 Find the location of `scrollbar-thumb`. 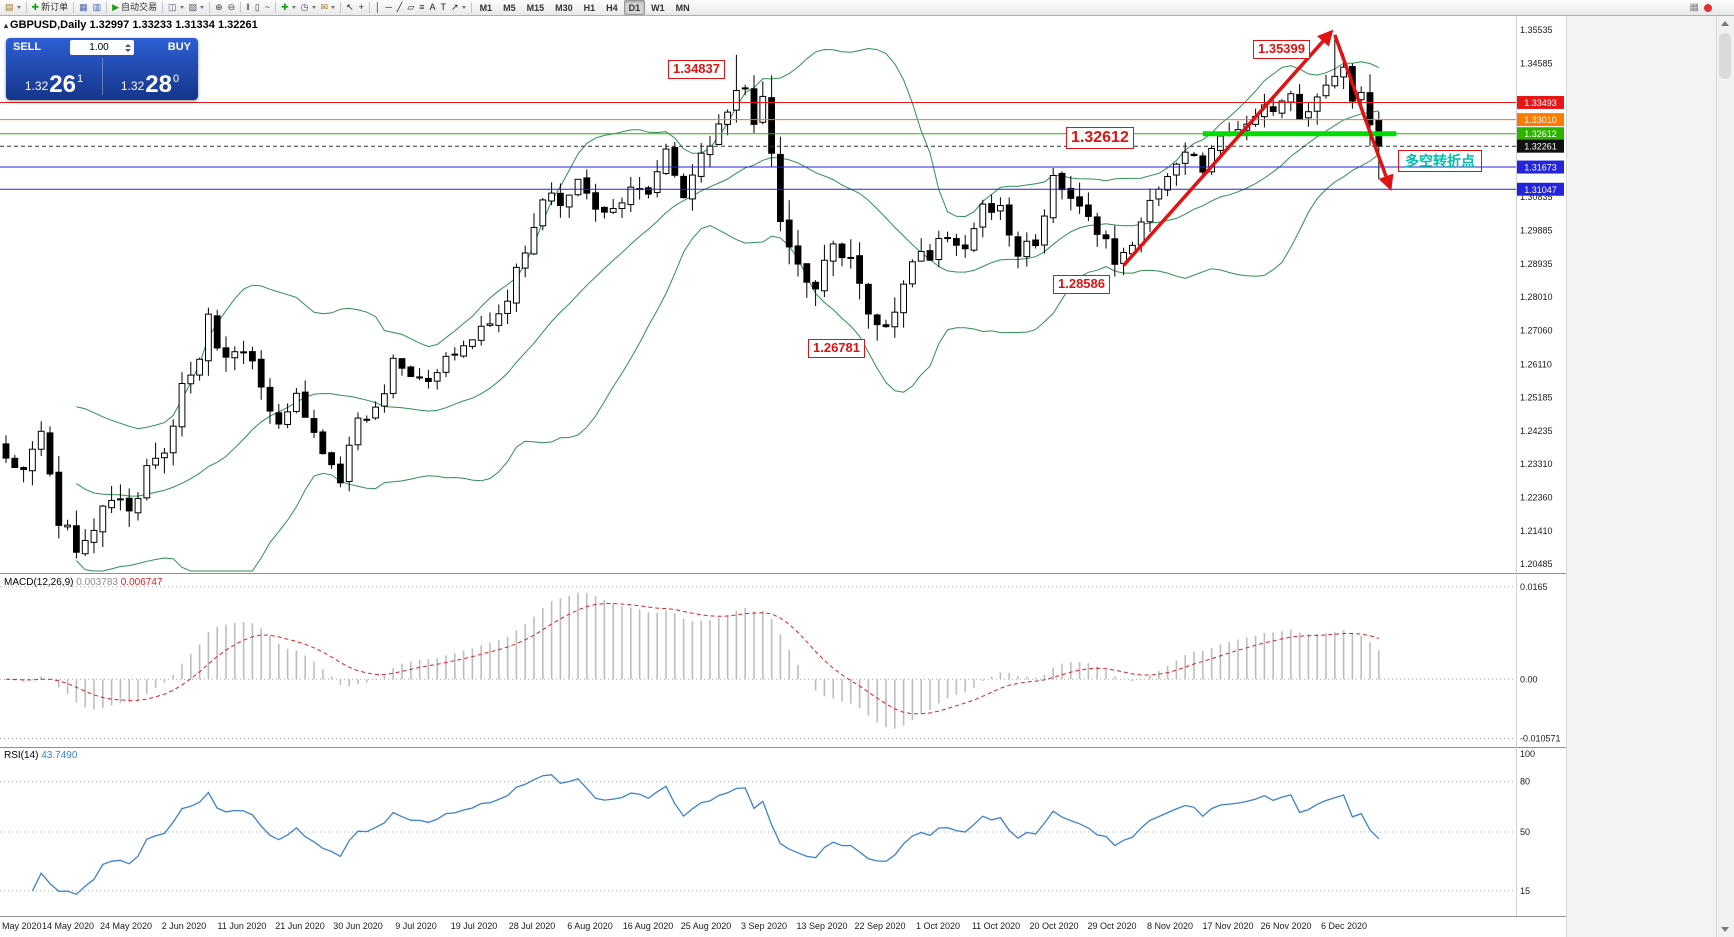

scrollbar-thumb is located at coordinates (1725, 56).